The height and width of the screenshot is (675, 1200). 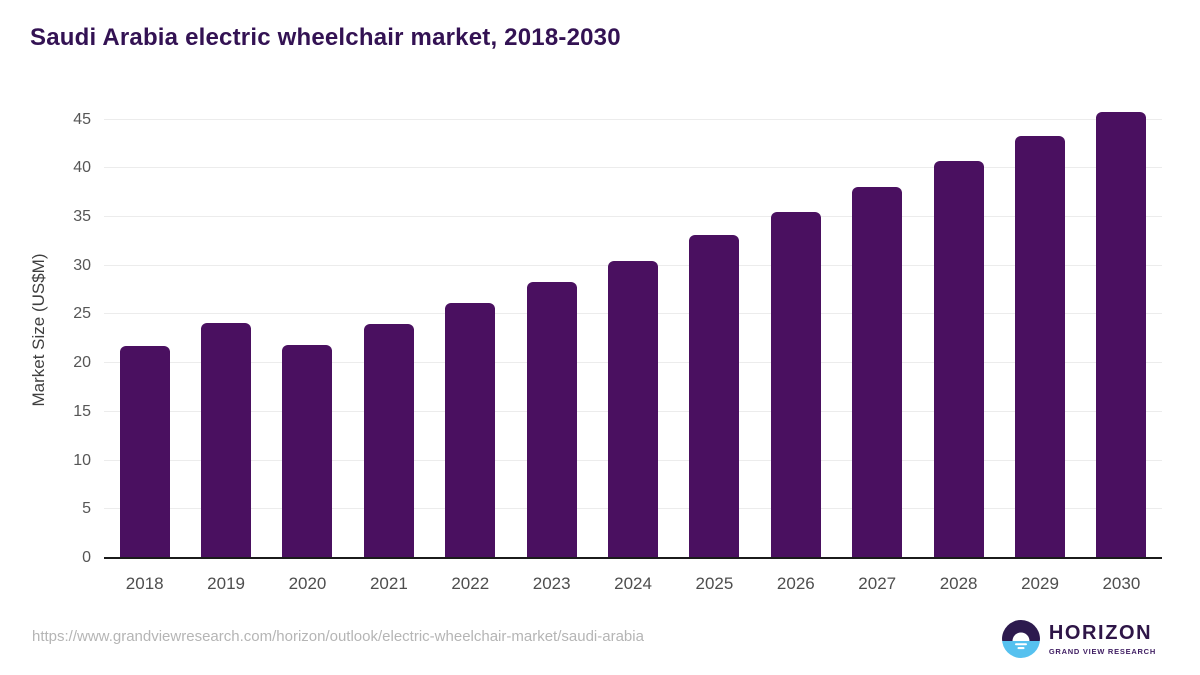 I want to click on bar-slot-2023: 2023, so click(x=551, y=346).